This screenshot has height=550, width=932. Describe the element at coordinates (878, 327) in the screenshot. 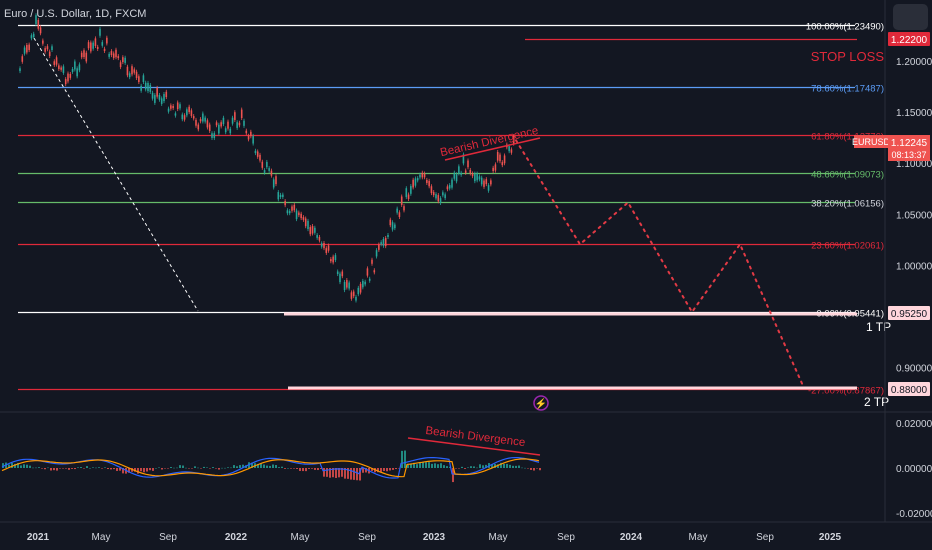

I see `tp1-label: 1 TP` at that location.